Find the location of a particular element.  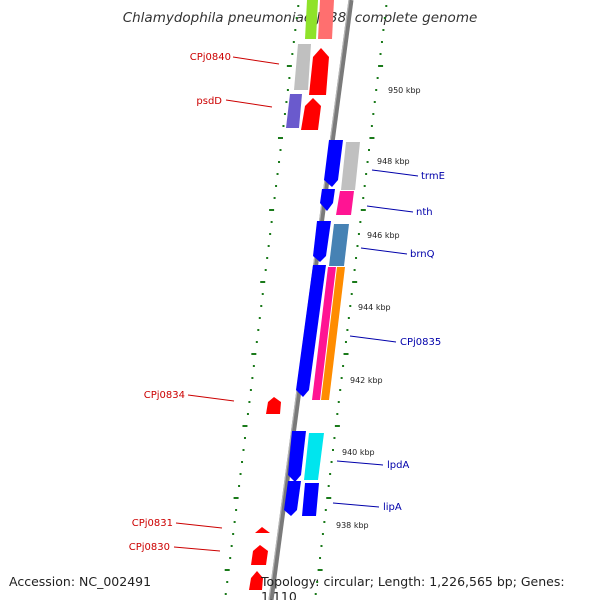

leader-lipa is located at coordinates (356, 505).